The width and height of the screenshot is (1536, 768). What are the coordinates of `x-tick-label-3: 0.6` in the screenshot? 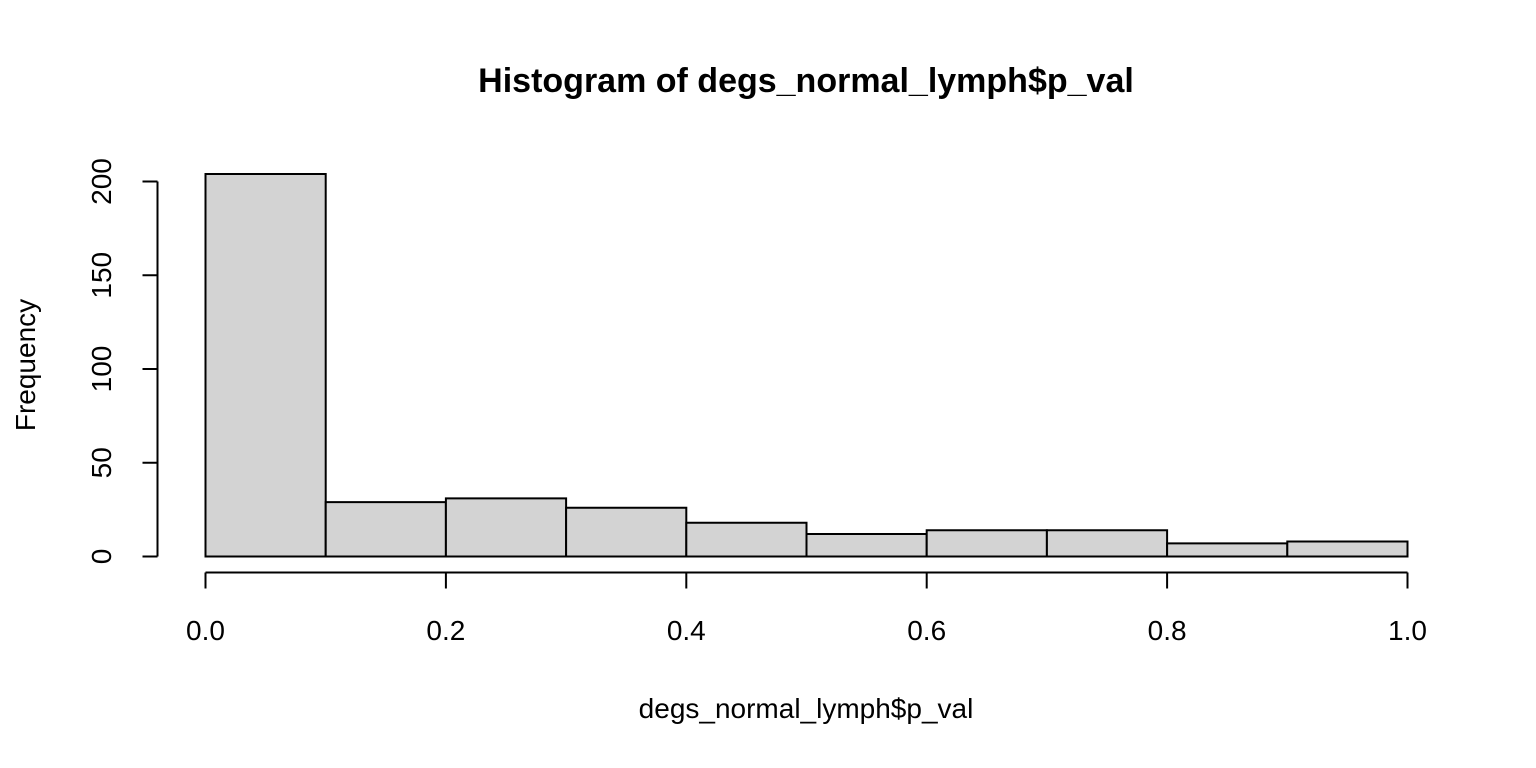 It's located at (926, 630).